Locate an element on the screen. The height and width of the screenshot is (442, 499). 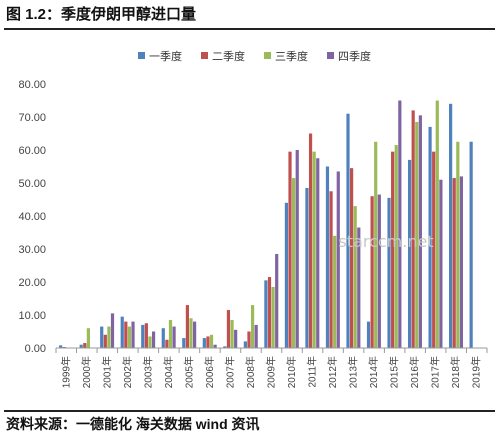
x-tick-label: 2005年 is located at coordinates (188, 372).